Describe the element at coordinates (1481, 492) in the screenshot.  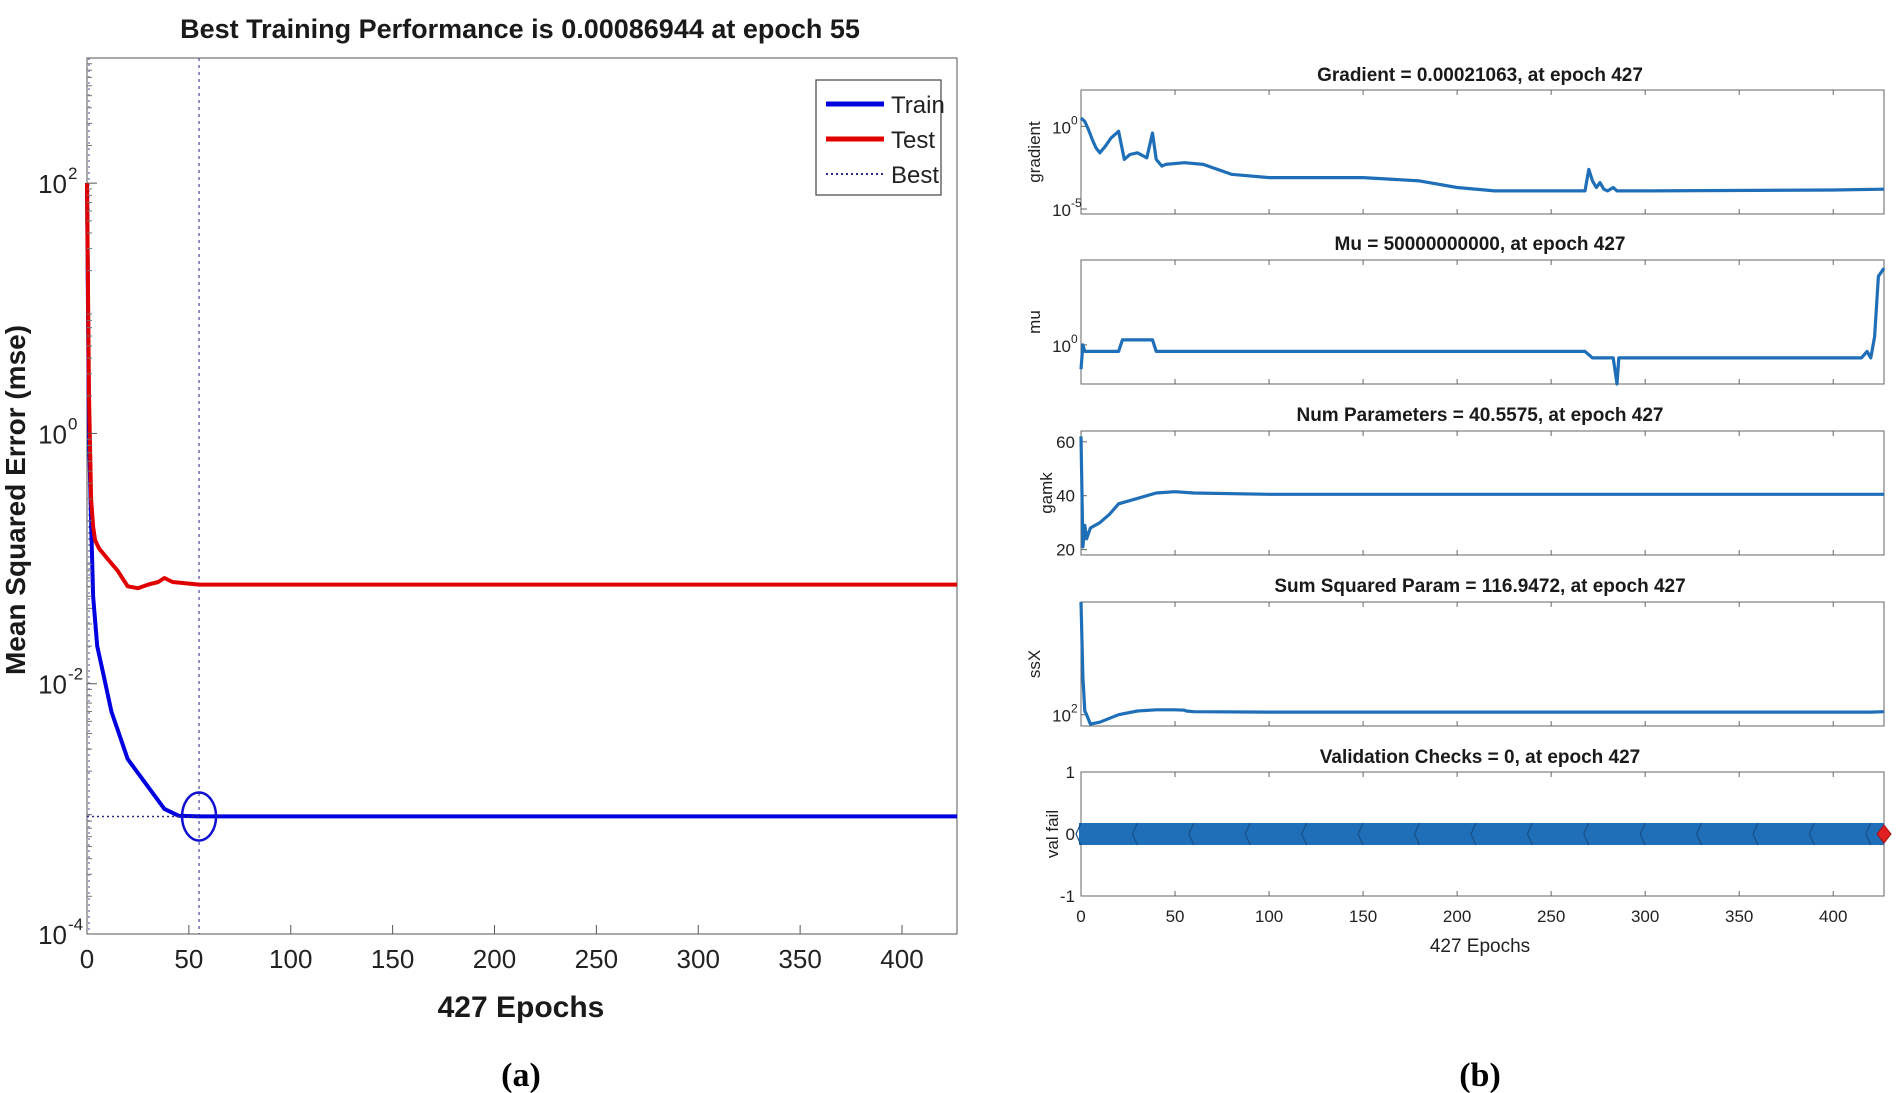
I see `subplot-gamk-line` at that location.